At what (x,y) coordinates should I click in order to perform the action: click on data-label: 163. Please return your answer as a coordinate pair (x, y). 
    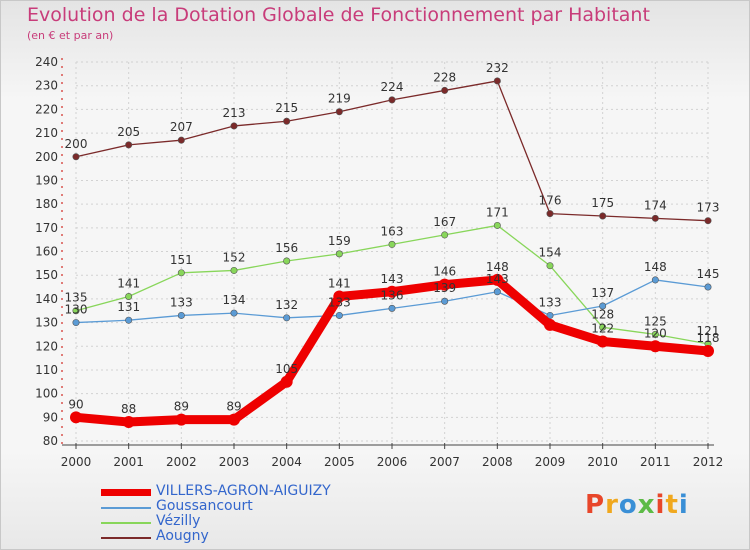
    Looking at the image, I should click on (392, 231).